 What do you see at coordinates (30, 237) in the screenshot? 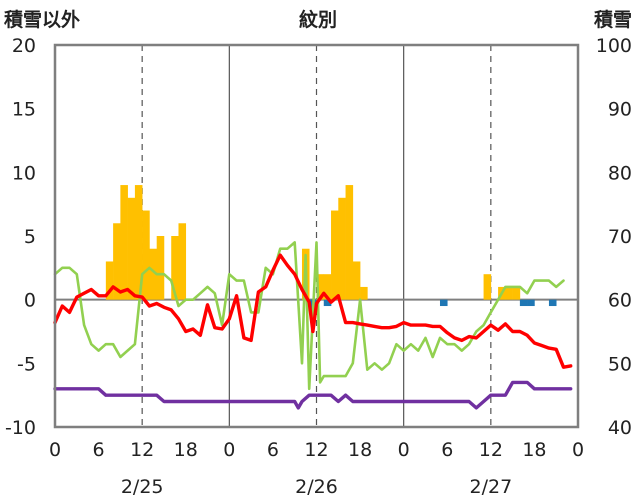
I see `left-tick-label: 5` at bounding box center [30, 237].